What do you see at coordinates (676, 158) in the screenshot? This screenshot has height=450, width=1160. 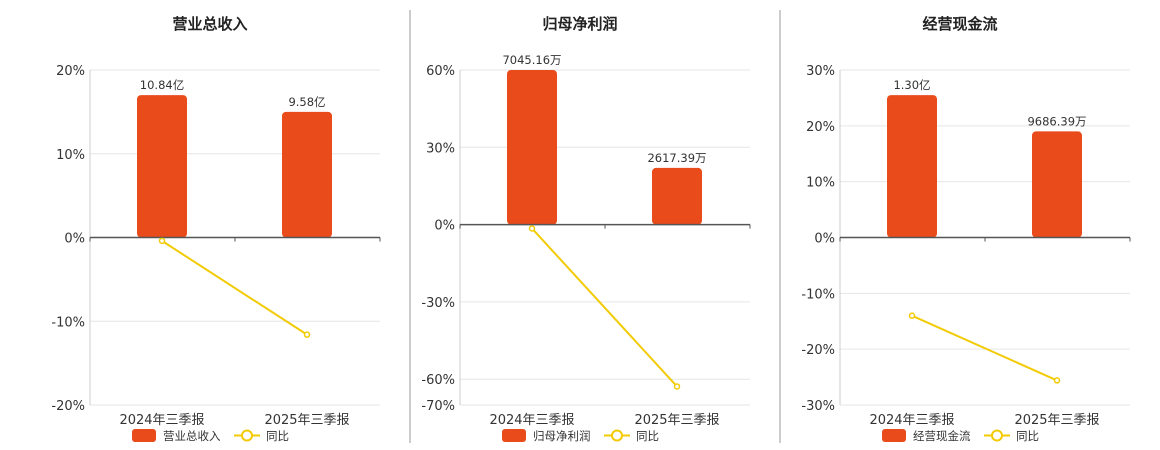 I see `bar-data-label: 2617.39万` at bounding box center [676, 158].